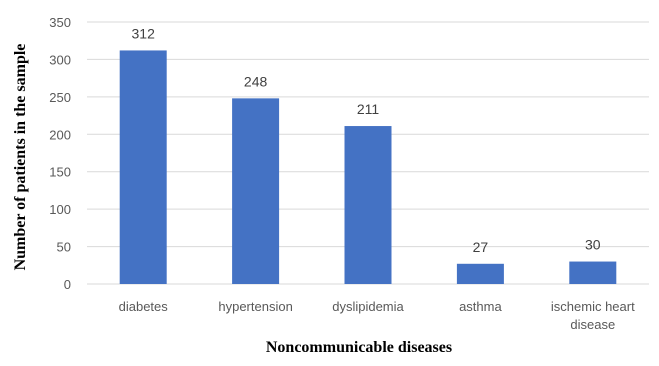  What do you see at coordinates (593, 245) in the screenshot?
I see `data-label: 30` at bounding box center [593, 245].